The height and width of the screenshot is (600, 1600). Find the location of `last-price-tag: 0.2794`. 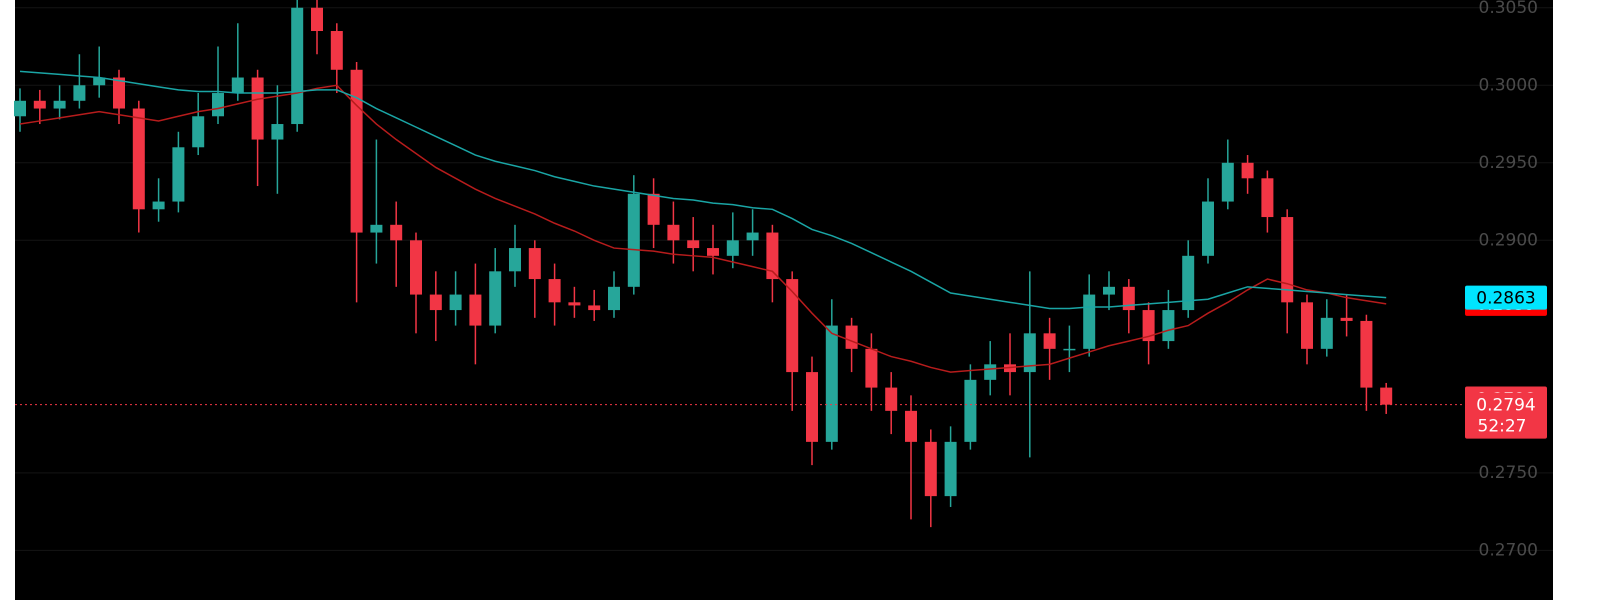

last-price-tag: 0.2794 is located at coordinates (1505, 406).